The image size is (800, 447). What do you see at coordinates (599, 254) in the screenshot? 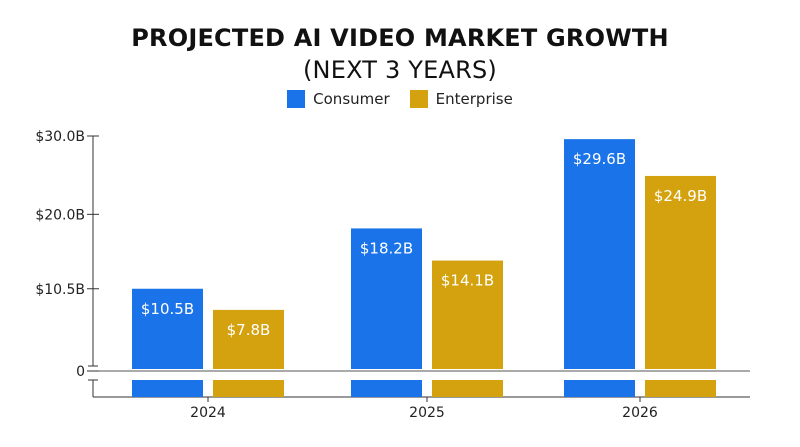
I see `bar-consumer-2026` at bounding box center [599, 254].